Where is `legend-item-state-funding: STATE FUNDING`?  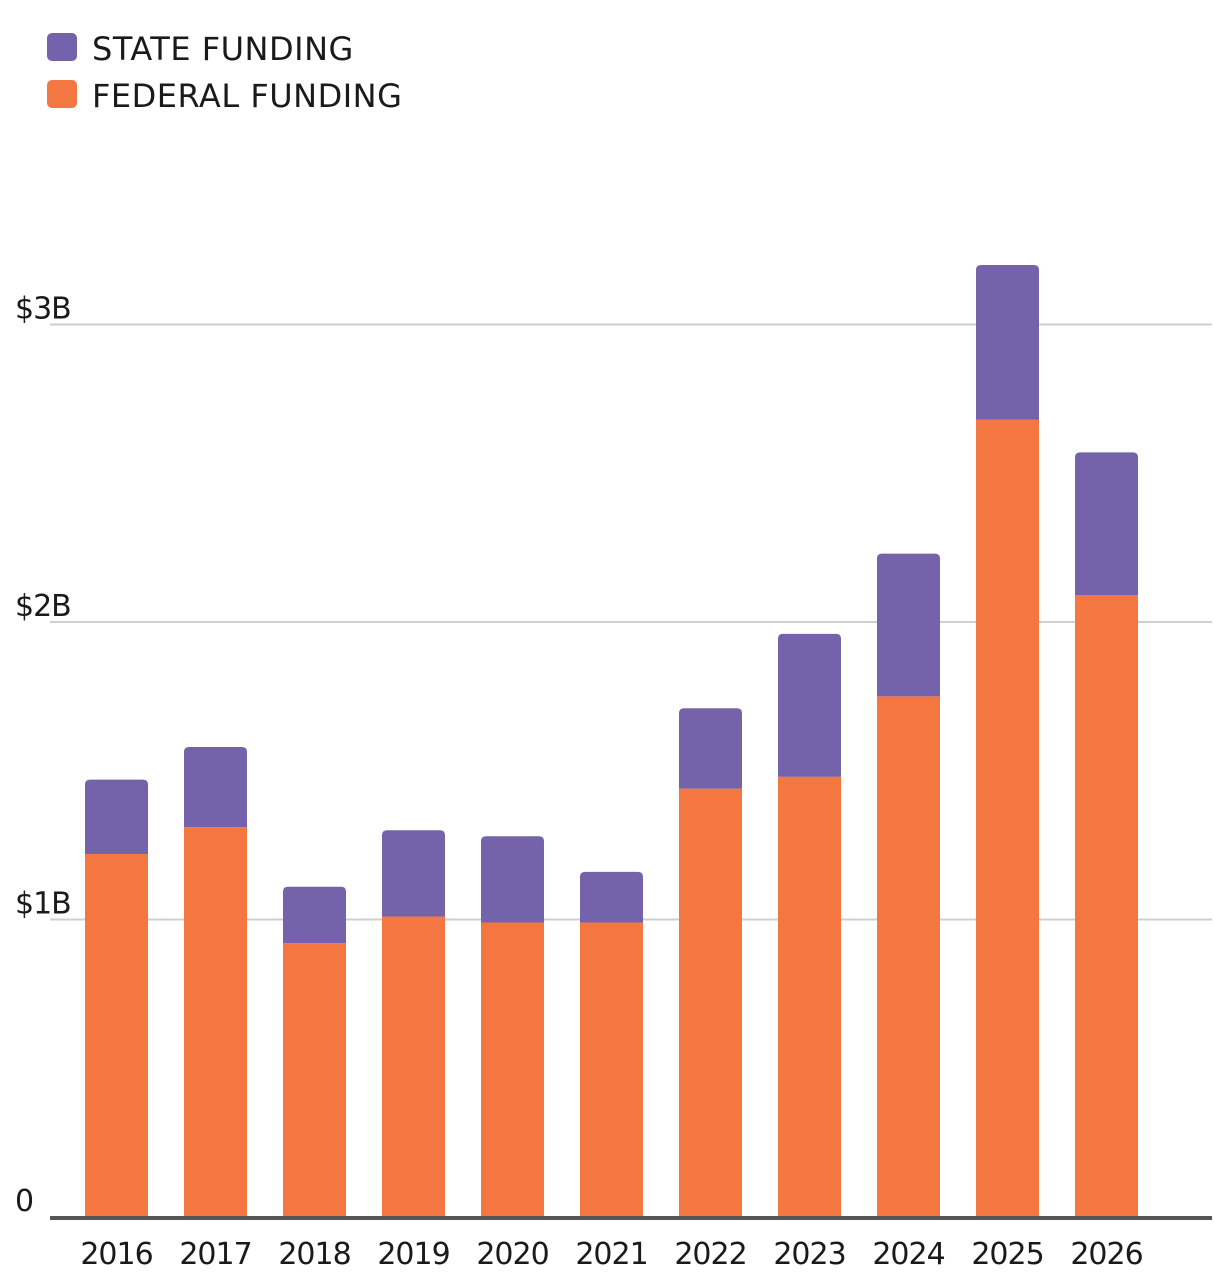 legend-item-state-funding: STATE FUNDING is located at coordinates (200, 49).